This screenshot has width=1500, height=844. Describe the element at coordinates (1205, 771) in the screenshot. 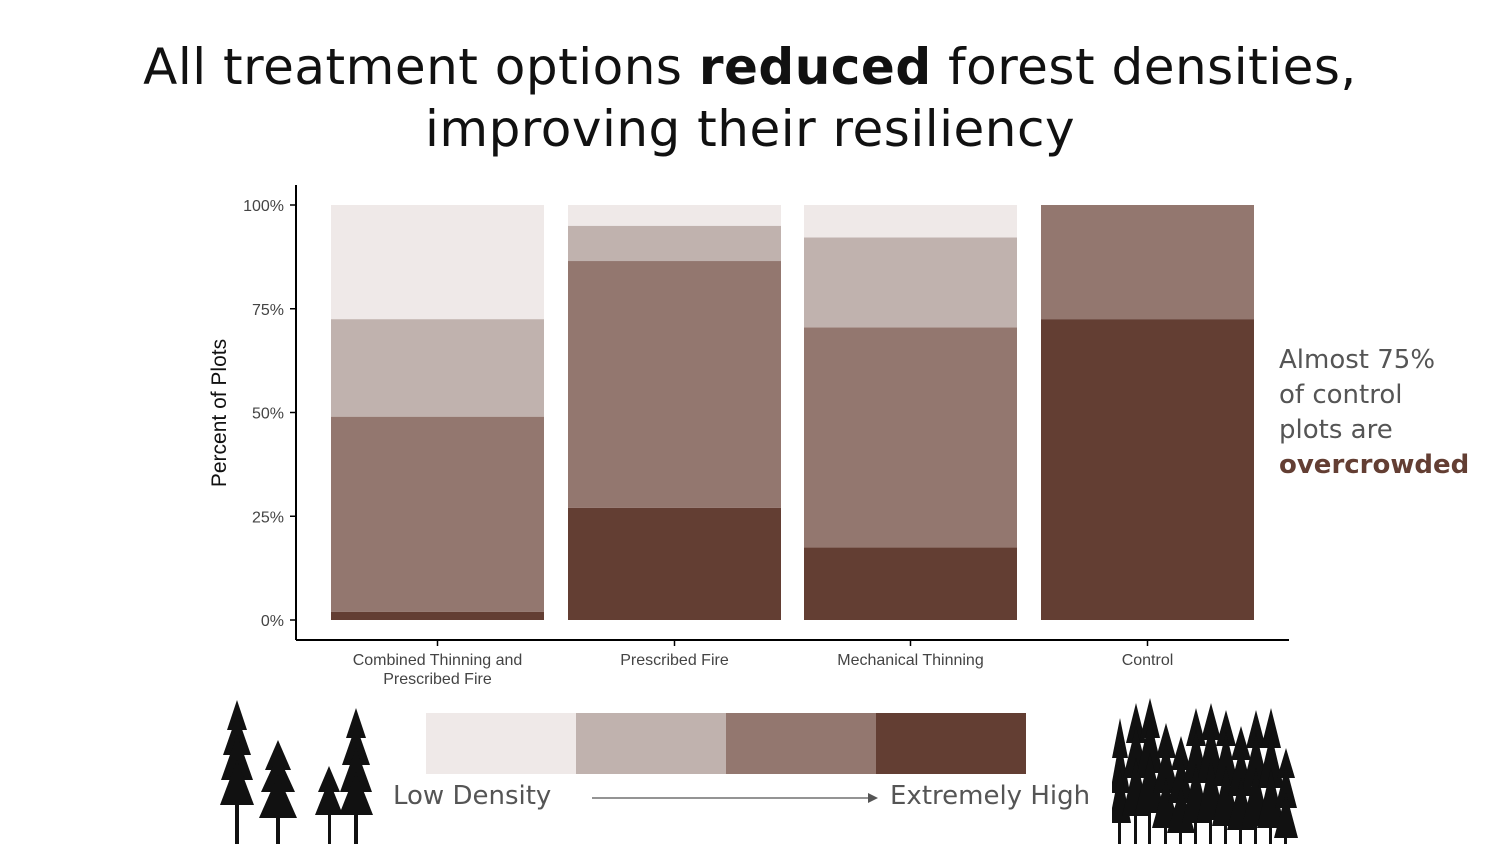

I see `dense-trees-icon` at that location.